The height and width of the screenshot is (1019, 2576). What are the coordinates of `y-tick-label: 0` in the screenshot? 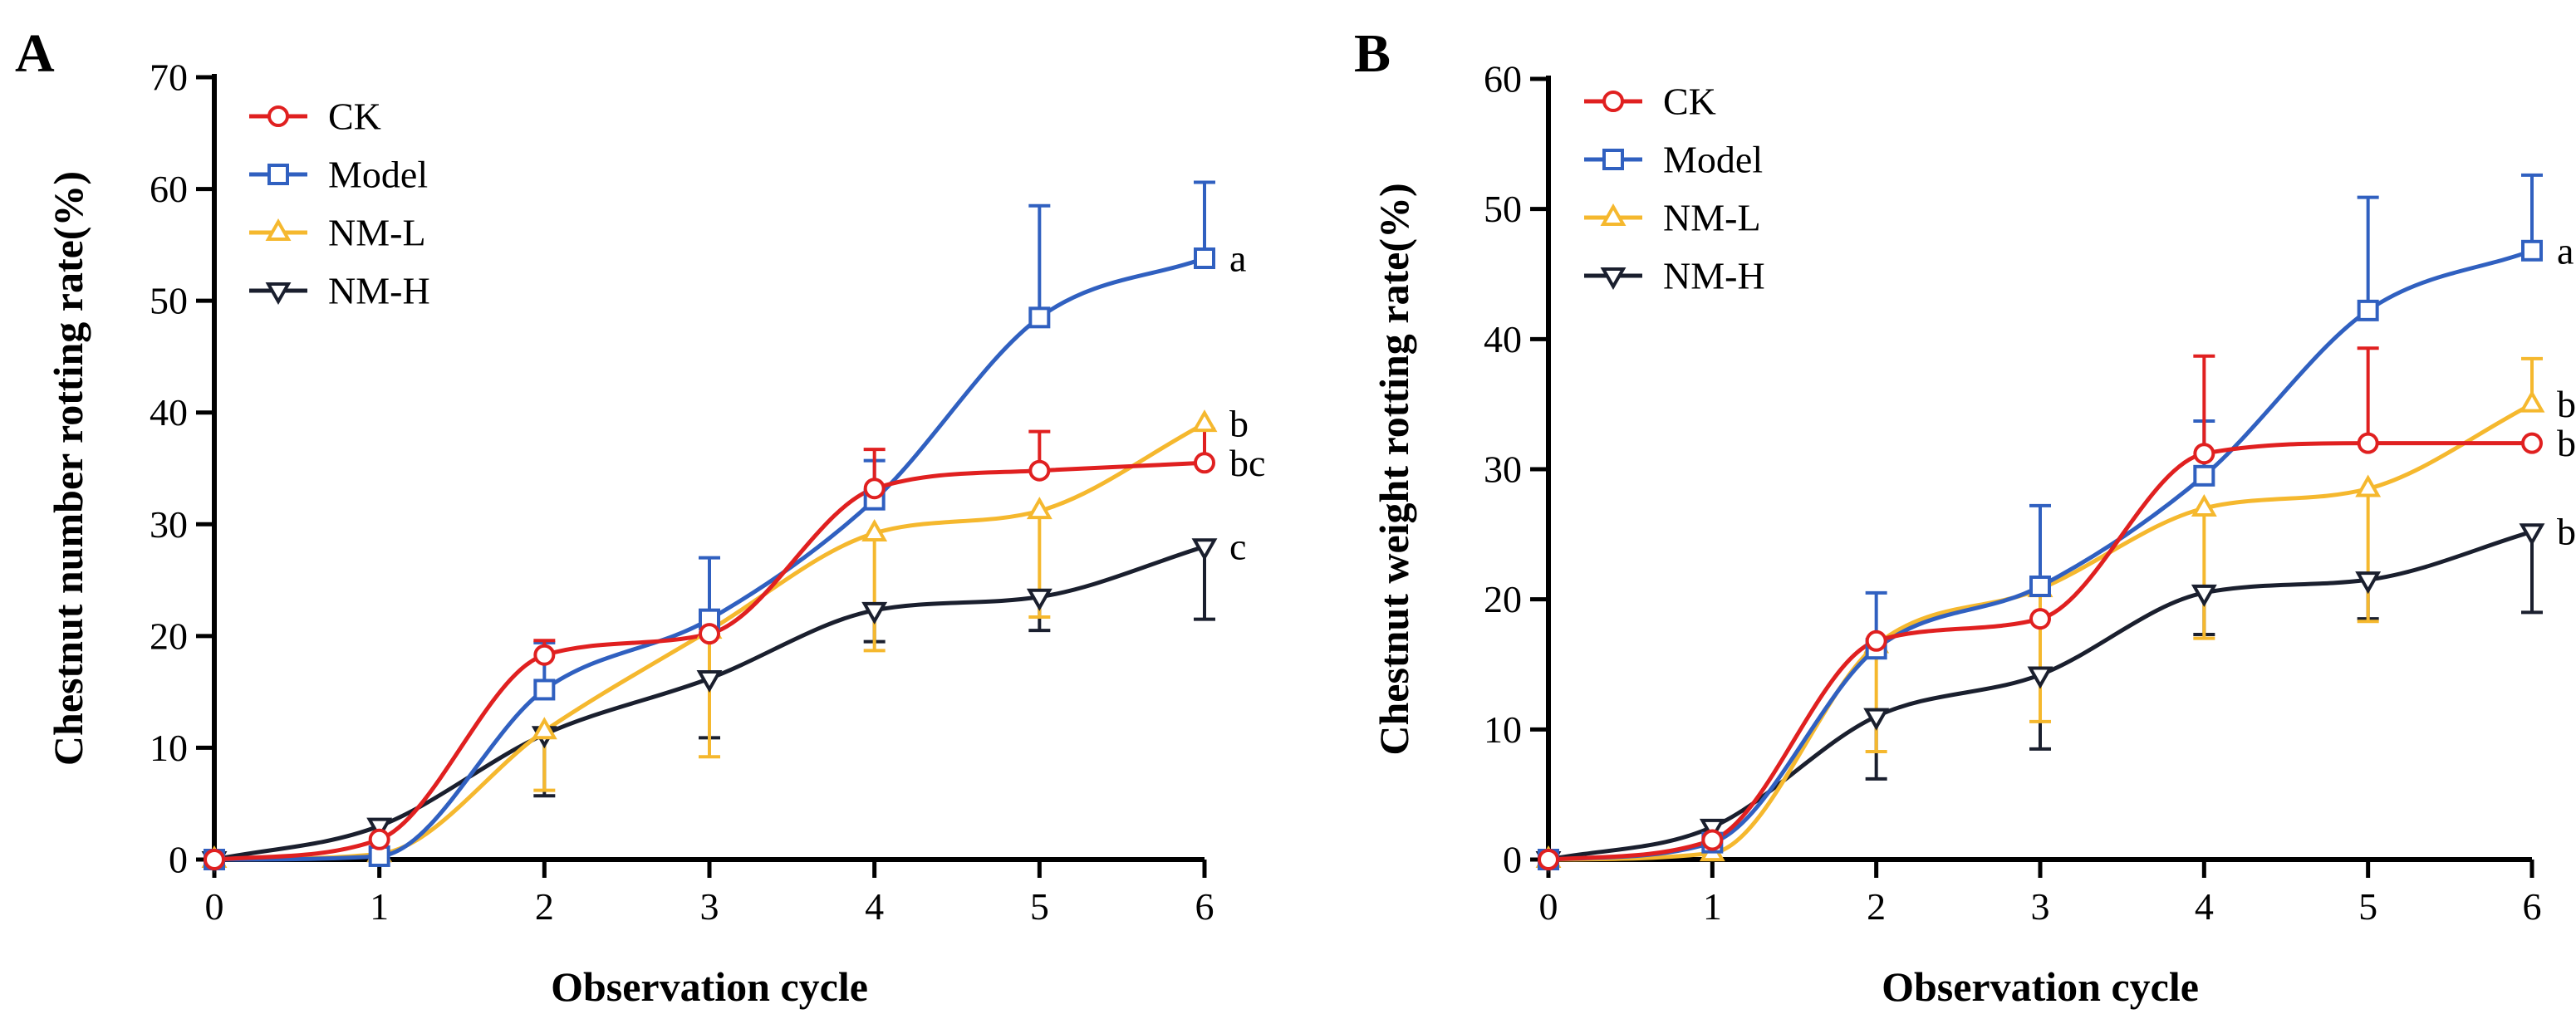 It's located at (1512, 860).